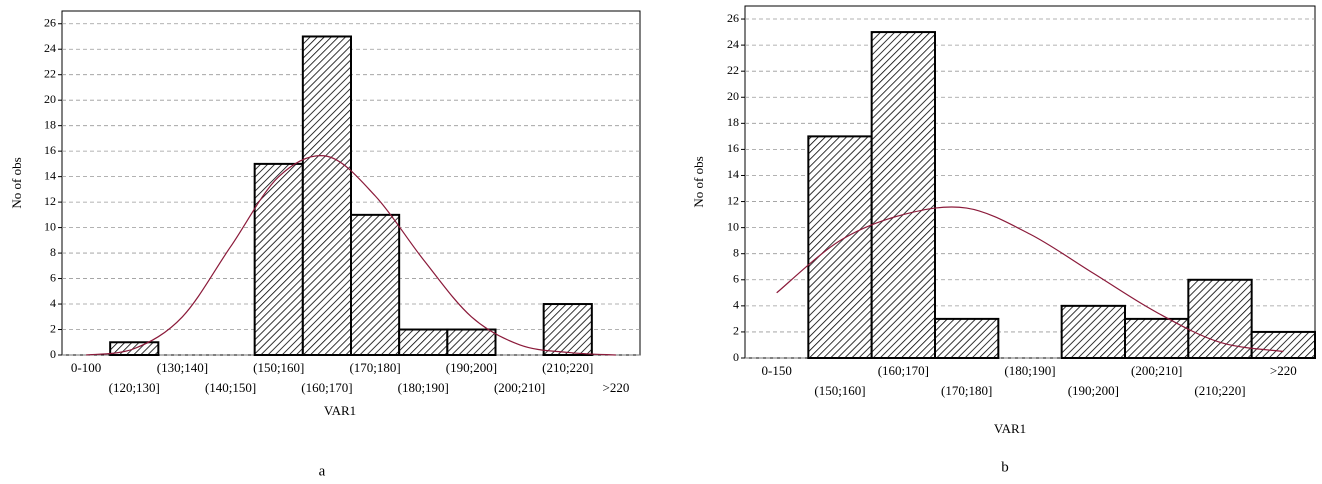 The height and width of the screenshot is (484, 1322). Describe the element at coordinates (86, 367) in the screenshot. I see `x-tick-label: 0-100` at that location.